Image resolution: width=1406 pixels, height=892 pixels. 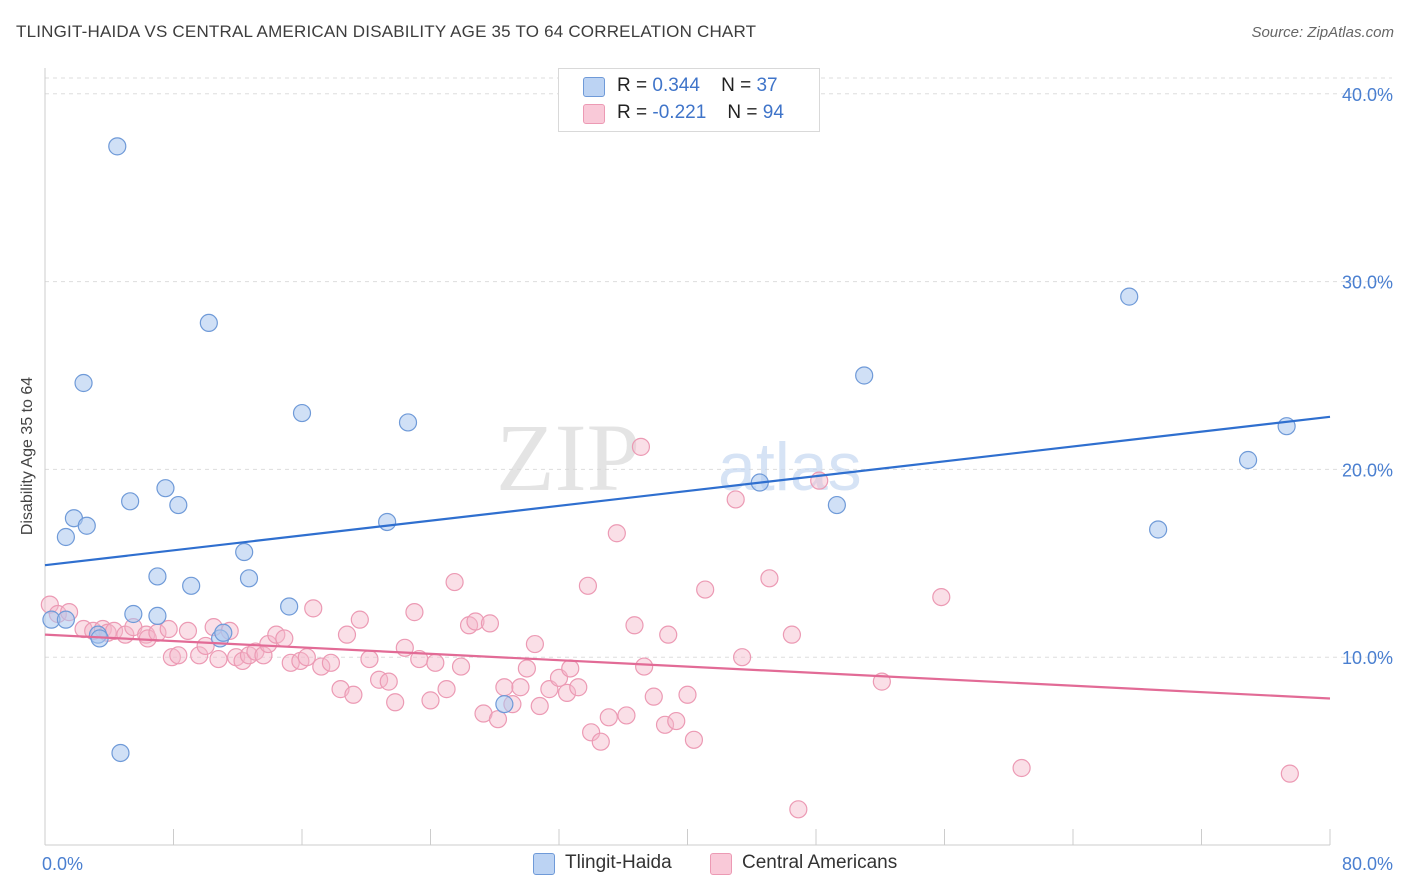 What do you see at coordinates (767, 85) in the screenshot?
I see `n-value: 37` at bounding box center [767, 85].